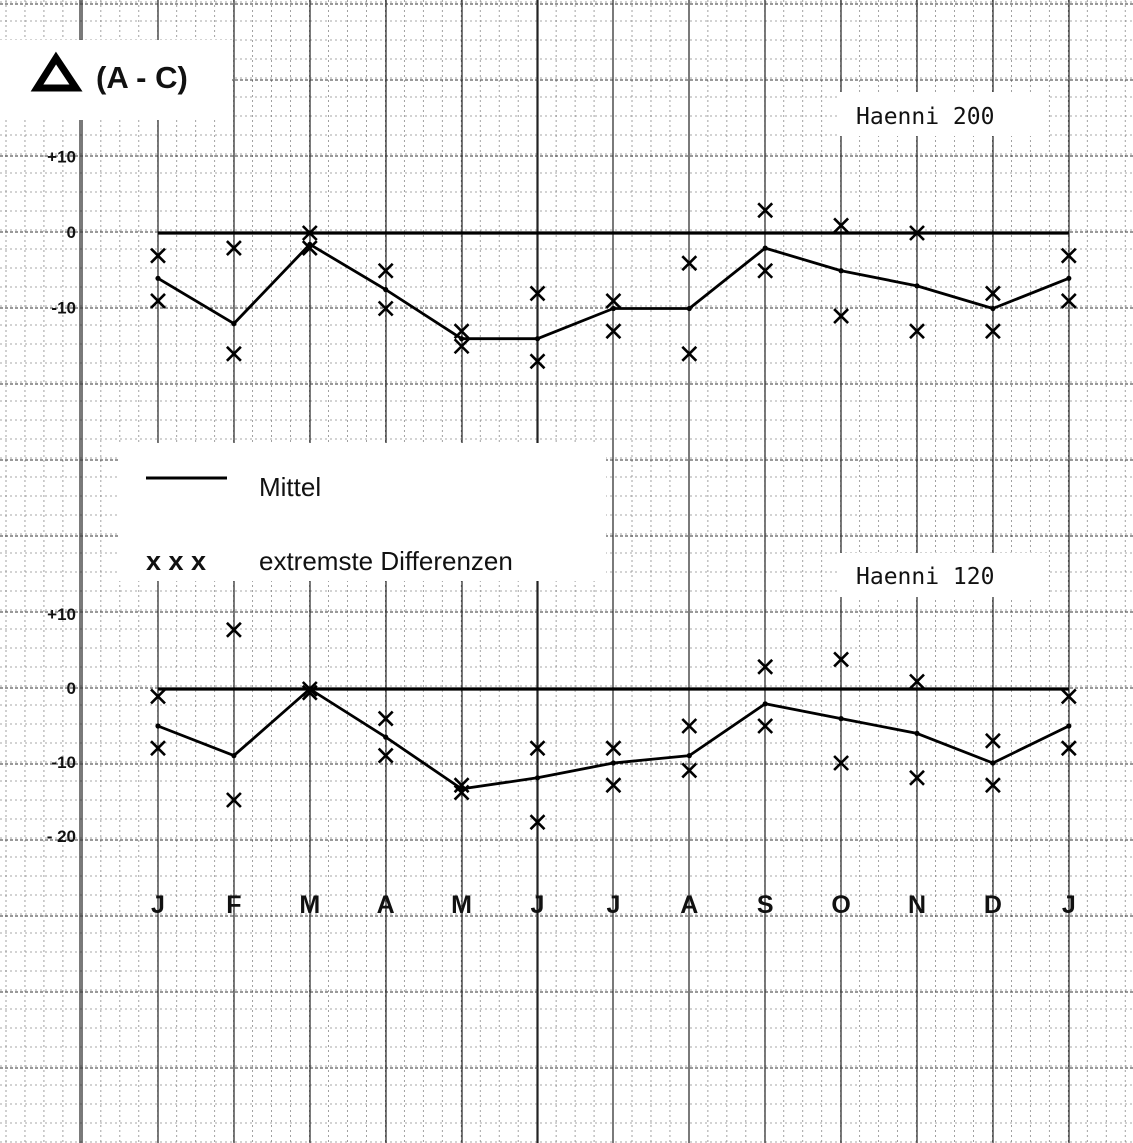 The image size is (1133, 1143). What do you see at coordinates (917, 905) in the screenshot?
I see `month-label: N` at bounding box center [917, 905].